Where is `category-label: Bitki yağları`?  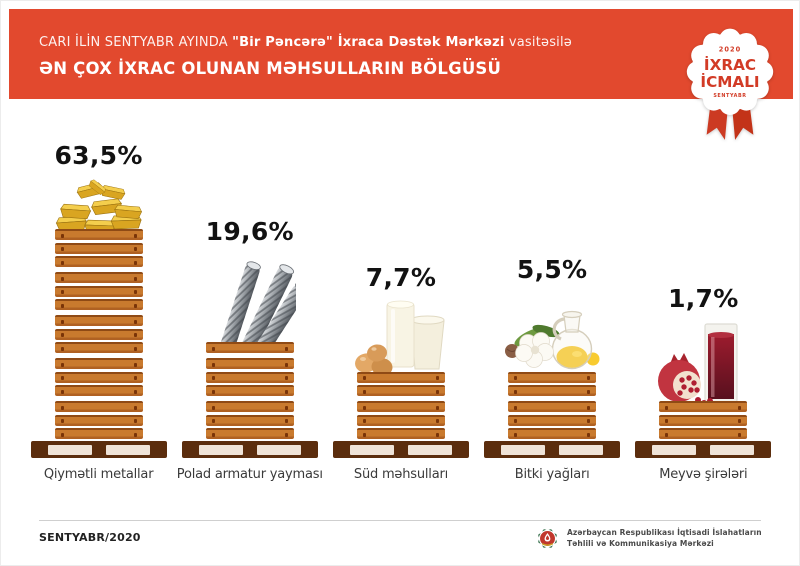 category-label: Bitki yağları is located at coordinates (552, 474).